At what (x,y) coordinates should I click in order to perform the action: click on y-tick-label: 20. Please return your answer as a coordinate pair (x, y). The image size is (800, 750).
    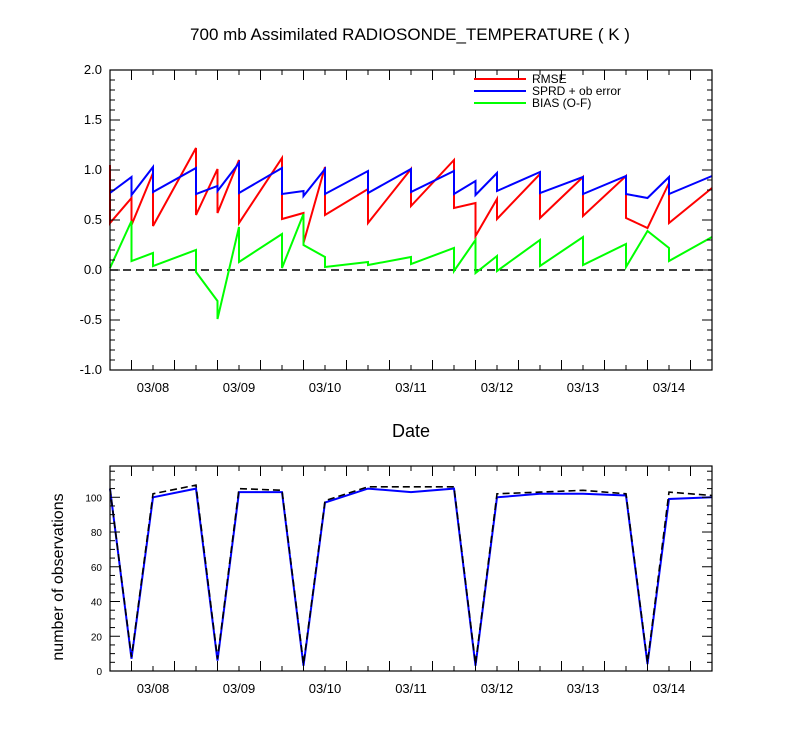
    Looking at the image, I should click on (97, 637).